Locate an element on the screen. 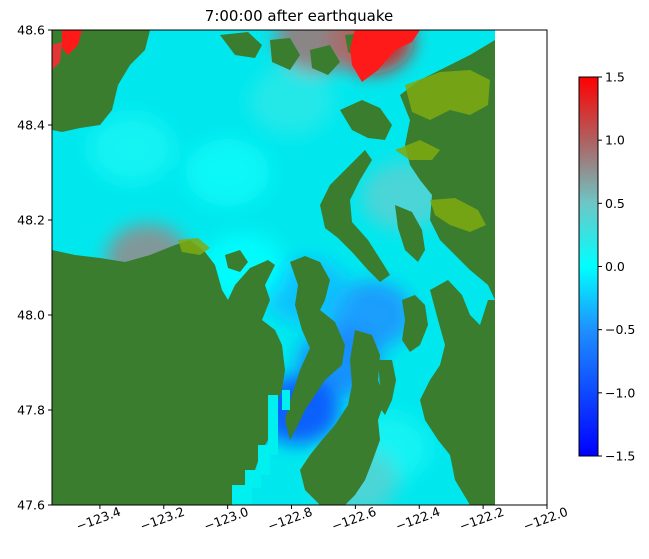  hotspot-layer is located at coordinates (236, 56).